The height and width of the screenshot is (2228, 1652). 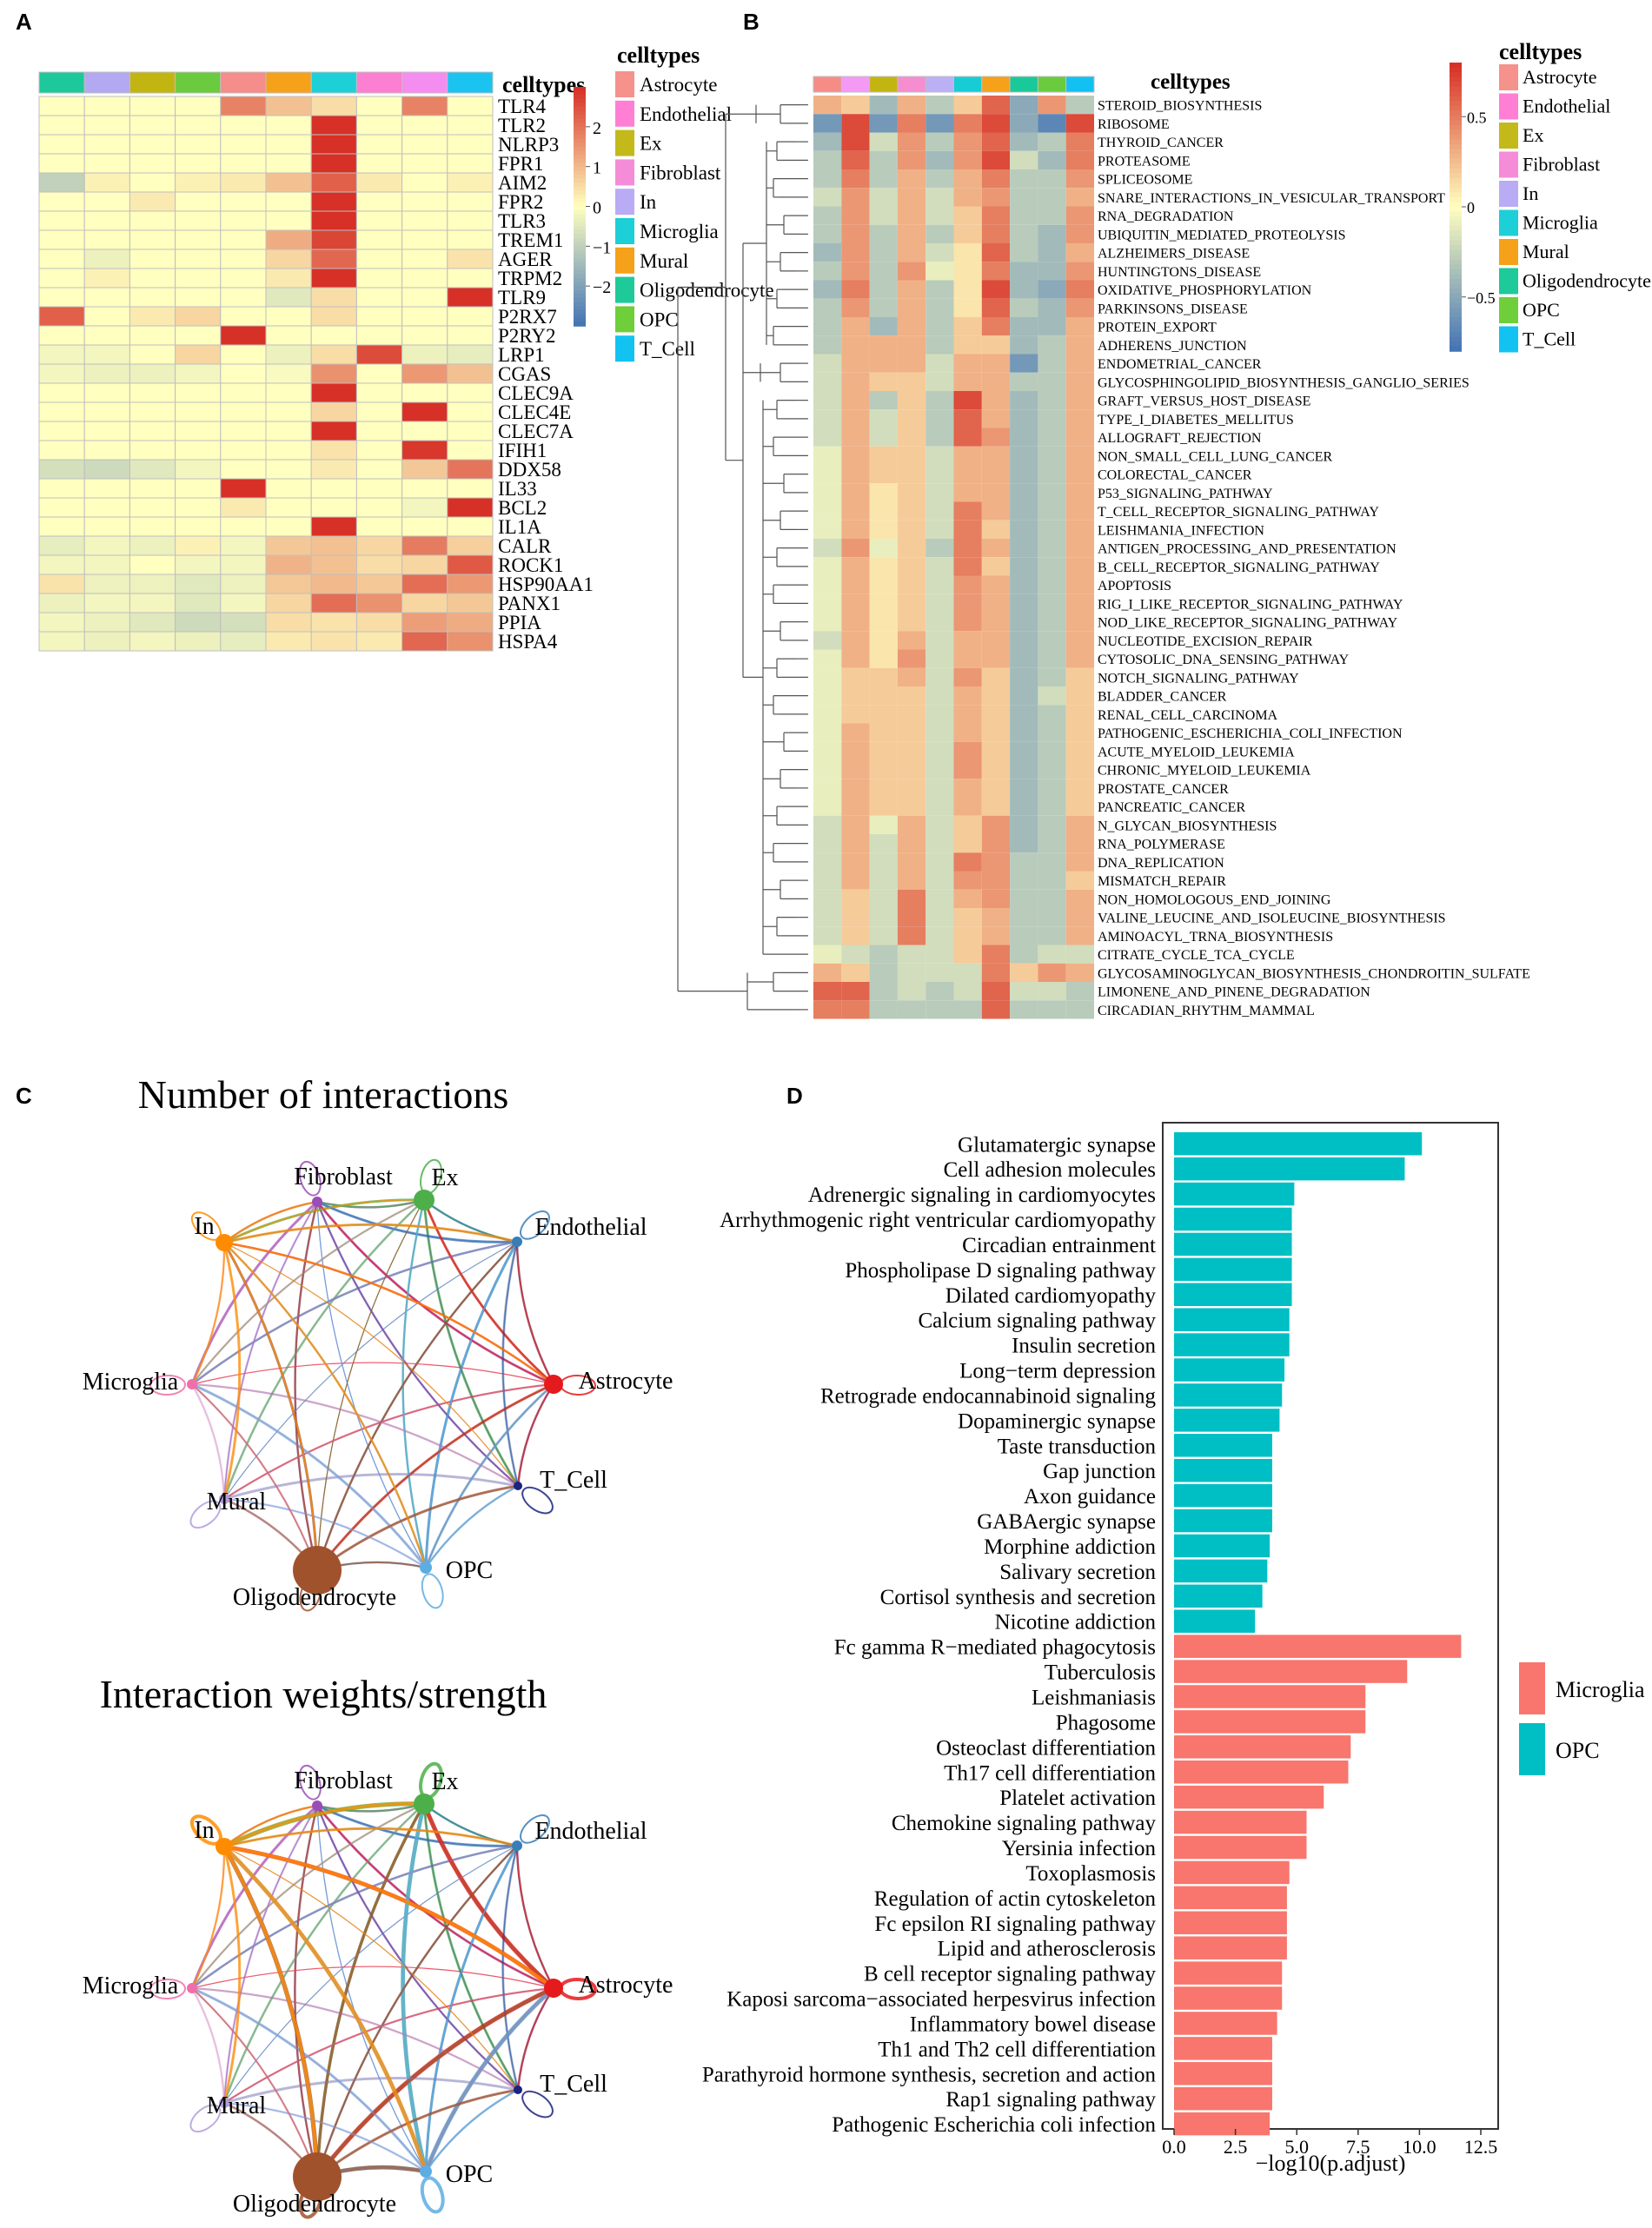 I want to click on heatmap-a-row-label: TLR4, so click(x=522, y=107).